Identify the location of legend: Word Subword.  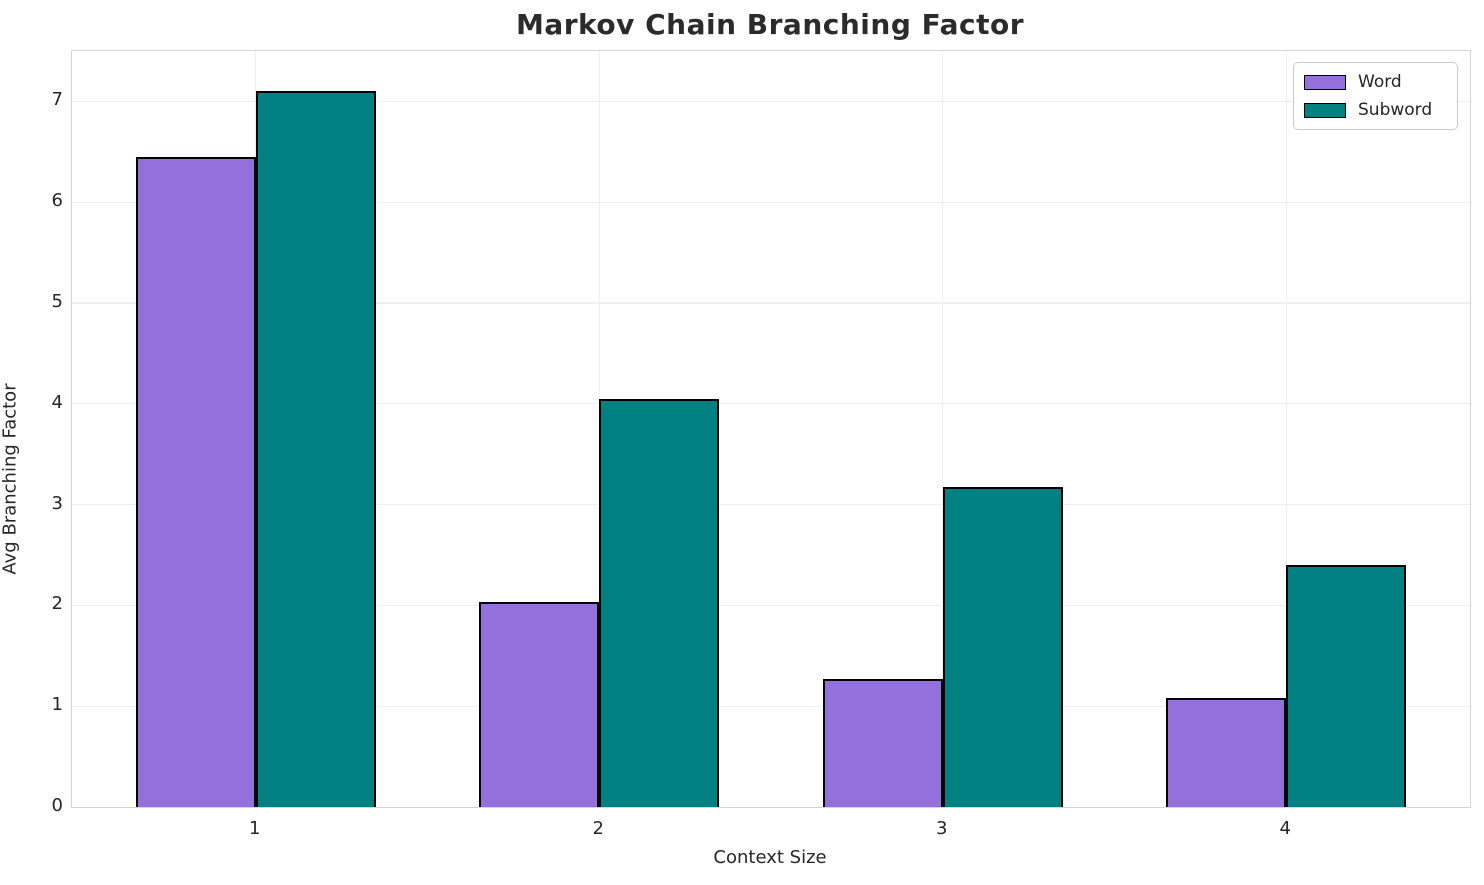
(1375, 96).